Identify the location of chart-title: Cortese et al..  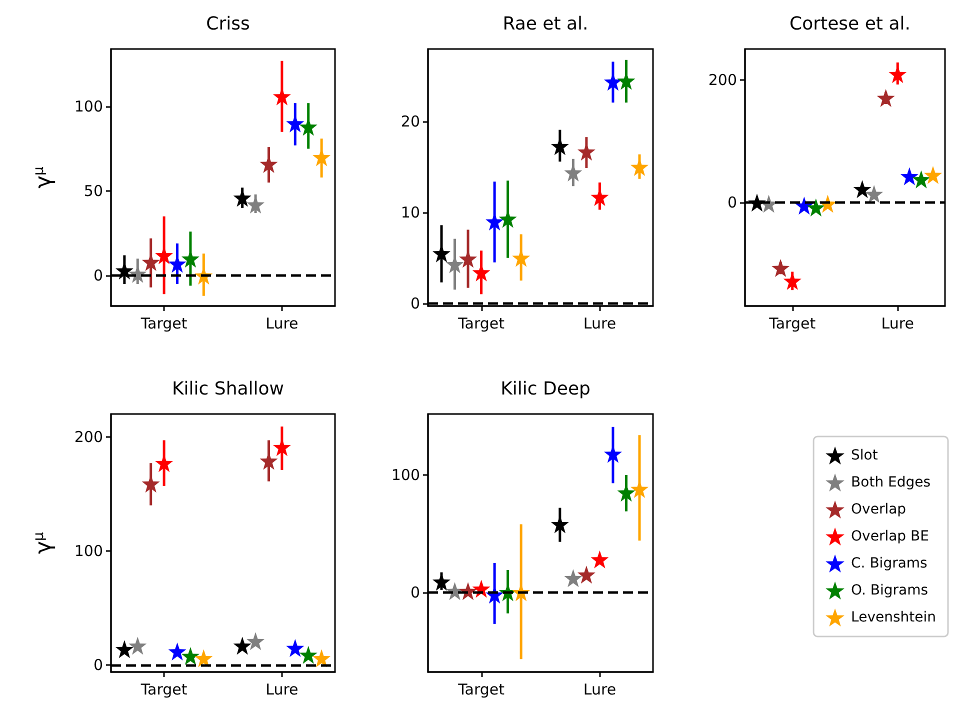
(850, 24).